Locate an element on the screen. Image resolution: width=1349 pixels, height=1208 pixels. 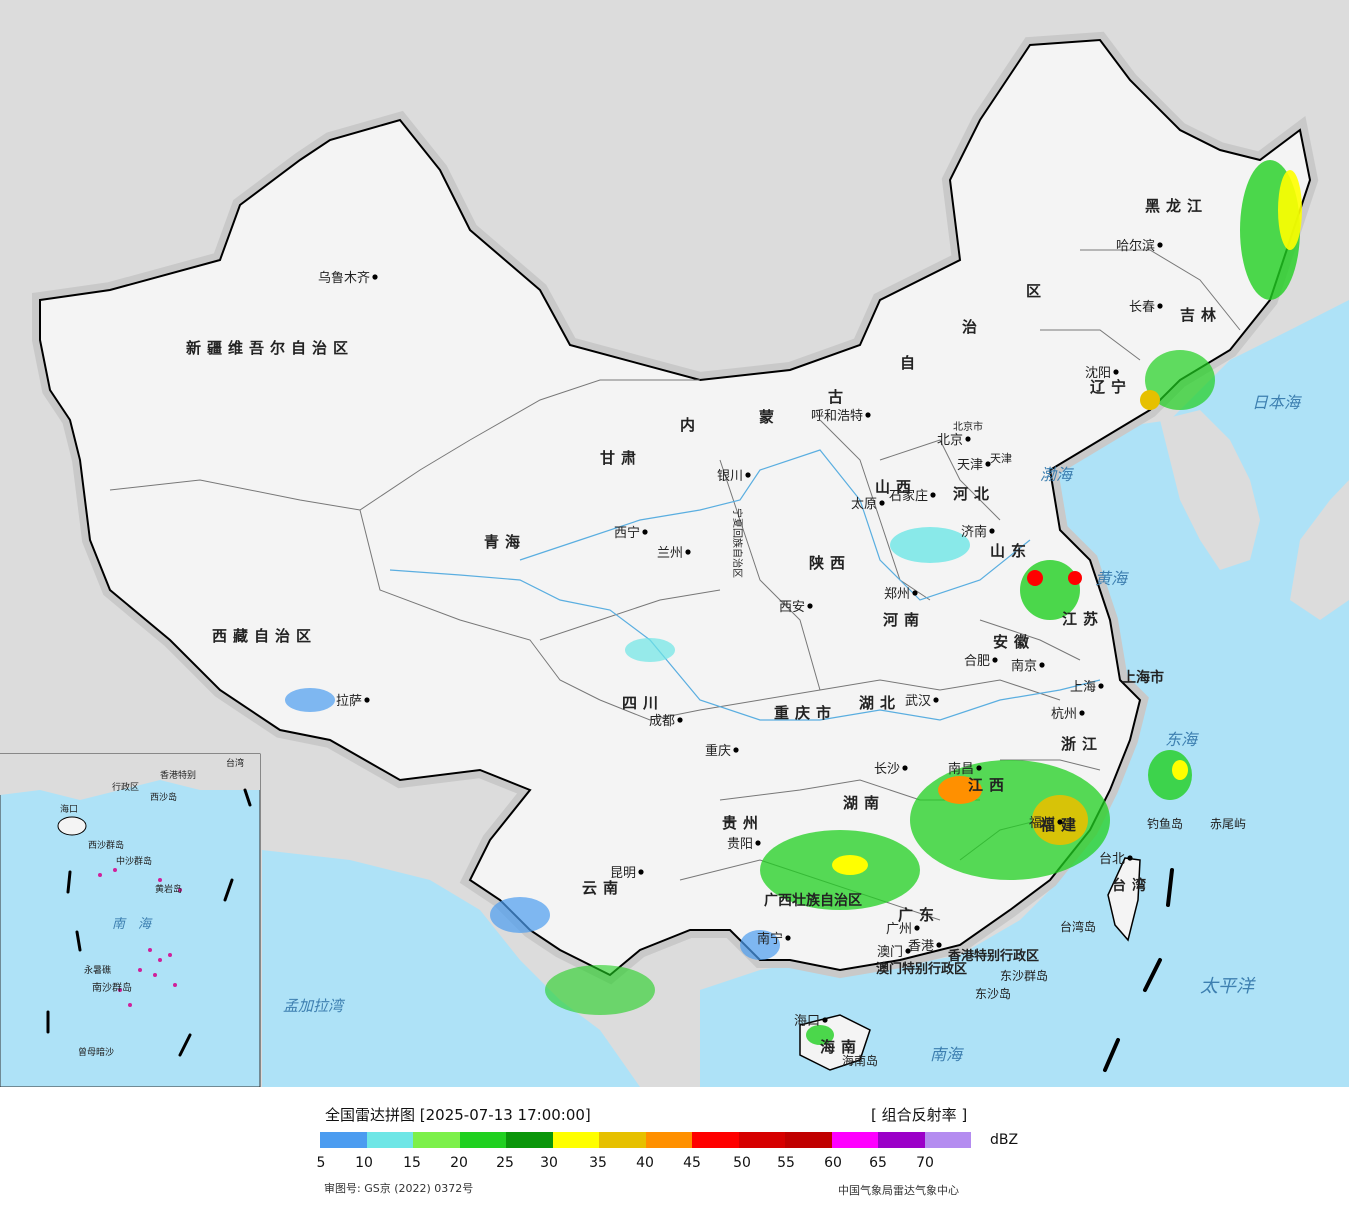
sea-label: 渤海 is located at coordinates (1057, 474).